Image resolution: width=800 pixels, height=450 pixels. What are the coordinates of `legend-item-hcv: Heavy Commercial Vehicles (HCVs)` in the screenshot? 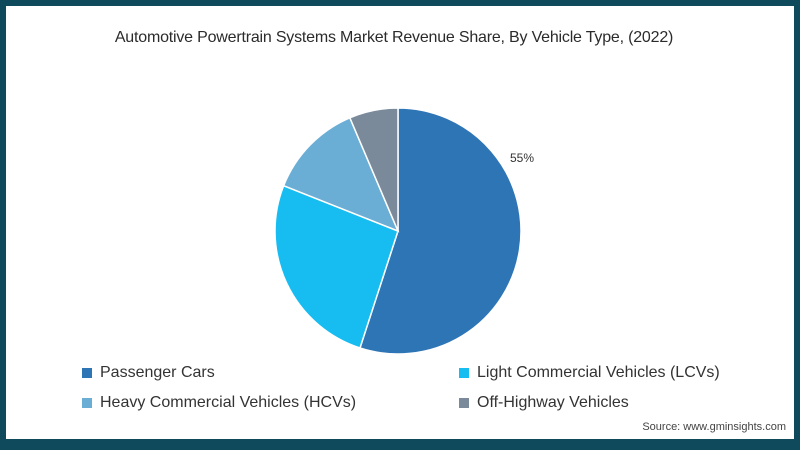 It's located at (219, 403).